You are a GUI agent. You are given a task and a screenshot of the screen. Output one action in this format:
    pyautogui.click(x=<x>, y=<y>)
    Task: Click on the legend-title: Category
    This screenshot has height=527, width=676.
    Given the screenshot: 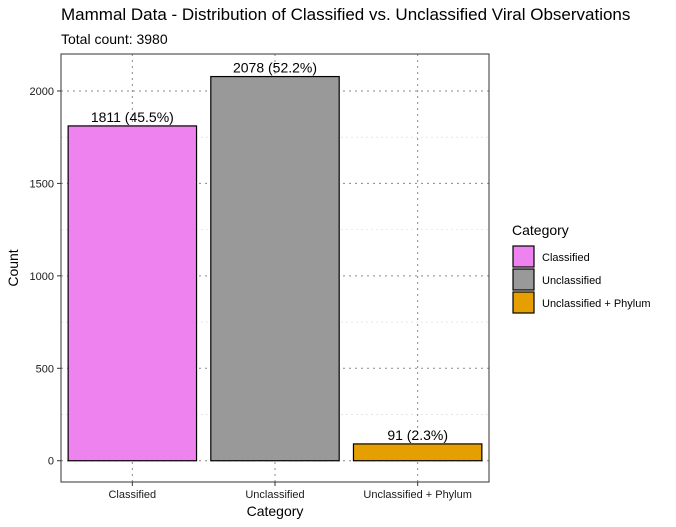 What is the action you would take?
    pyautogui.click(x=540, y=230)
    